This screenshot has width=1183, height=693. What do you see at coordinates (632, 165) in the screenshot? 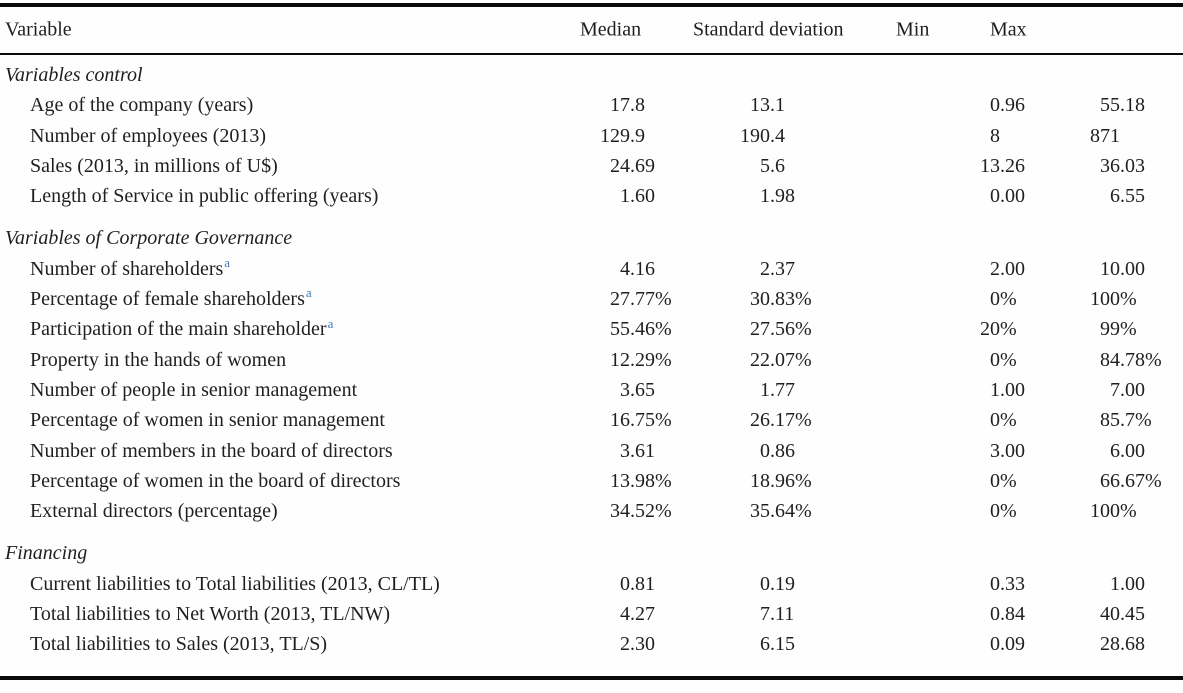
I see `median-cell: 24.69` at bounding box center [632, 165].